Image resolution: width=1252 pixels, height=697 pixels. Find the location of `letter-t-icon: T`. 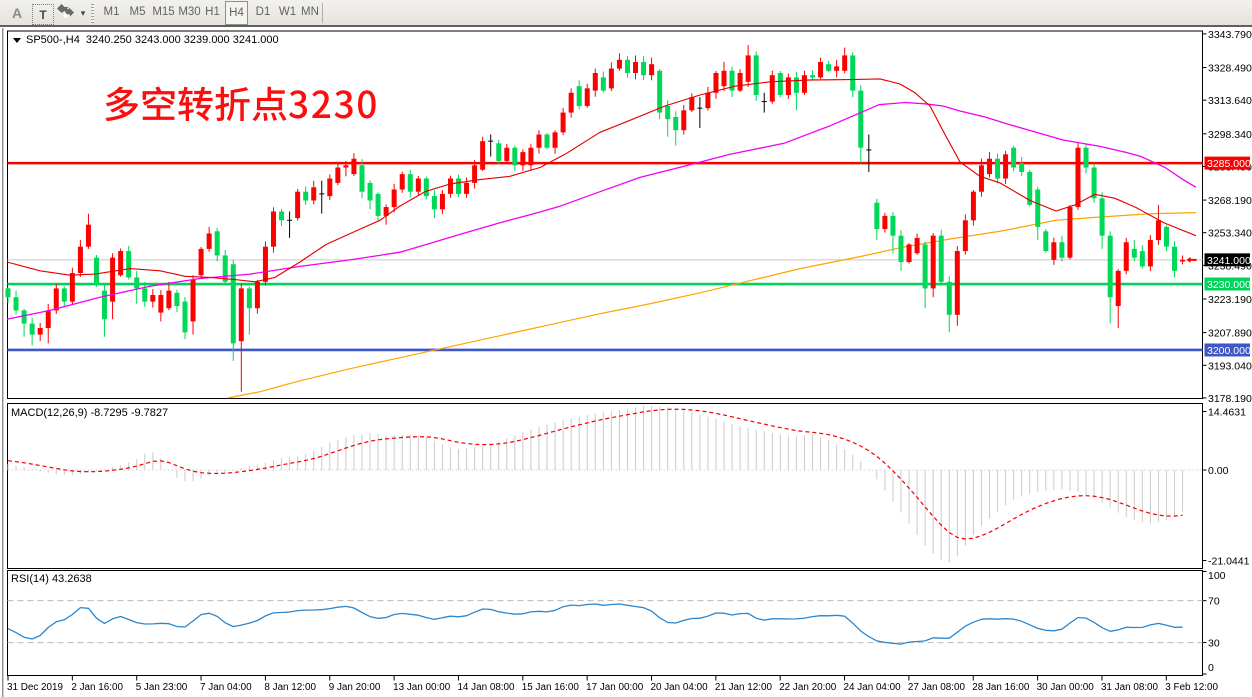

letter-t-icon: T is located at coordinates (43, 14).